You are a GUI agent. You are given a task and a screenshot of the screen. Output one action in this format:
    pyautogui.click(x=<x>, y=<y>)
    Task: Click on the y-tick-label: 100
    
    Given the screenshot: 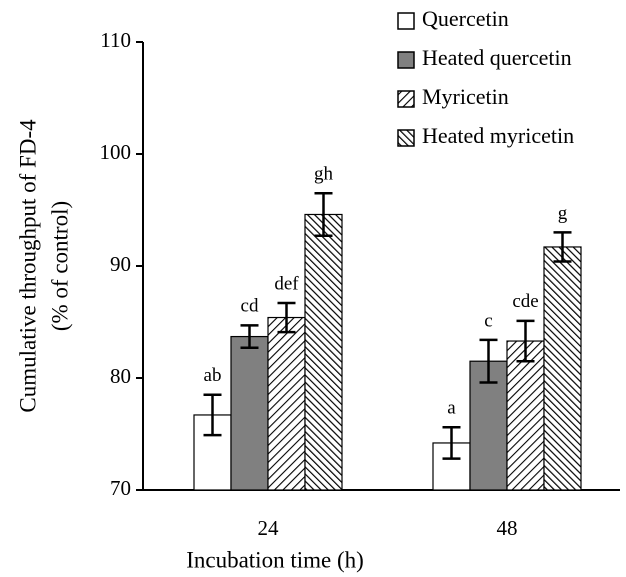 What is the action you would take?
    pyautogui.click(x=116, y=152)
    